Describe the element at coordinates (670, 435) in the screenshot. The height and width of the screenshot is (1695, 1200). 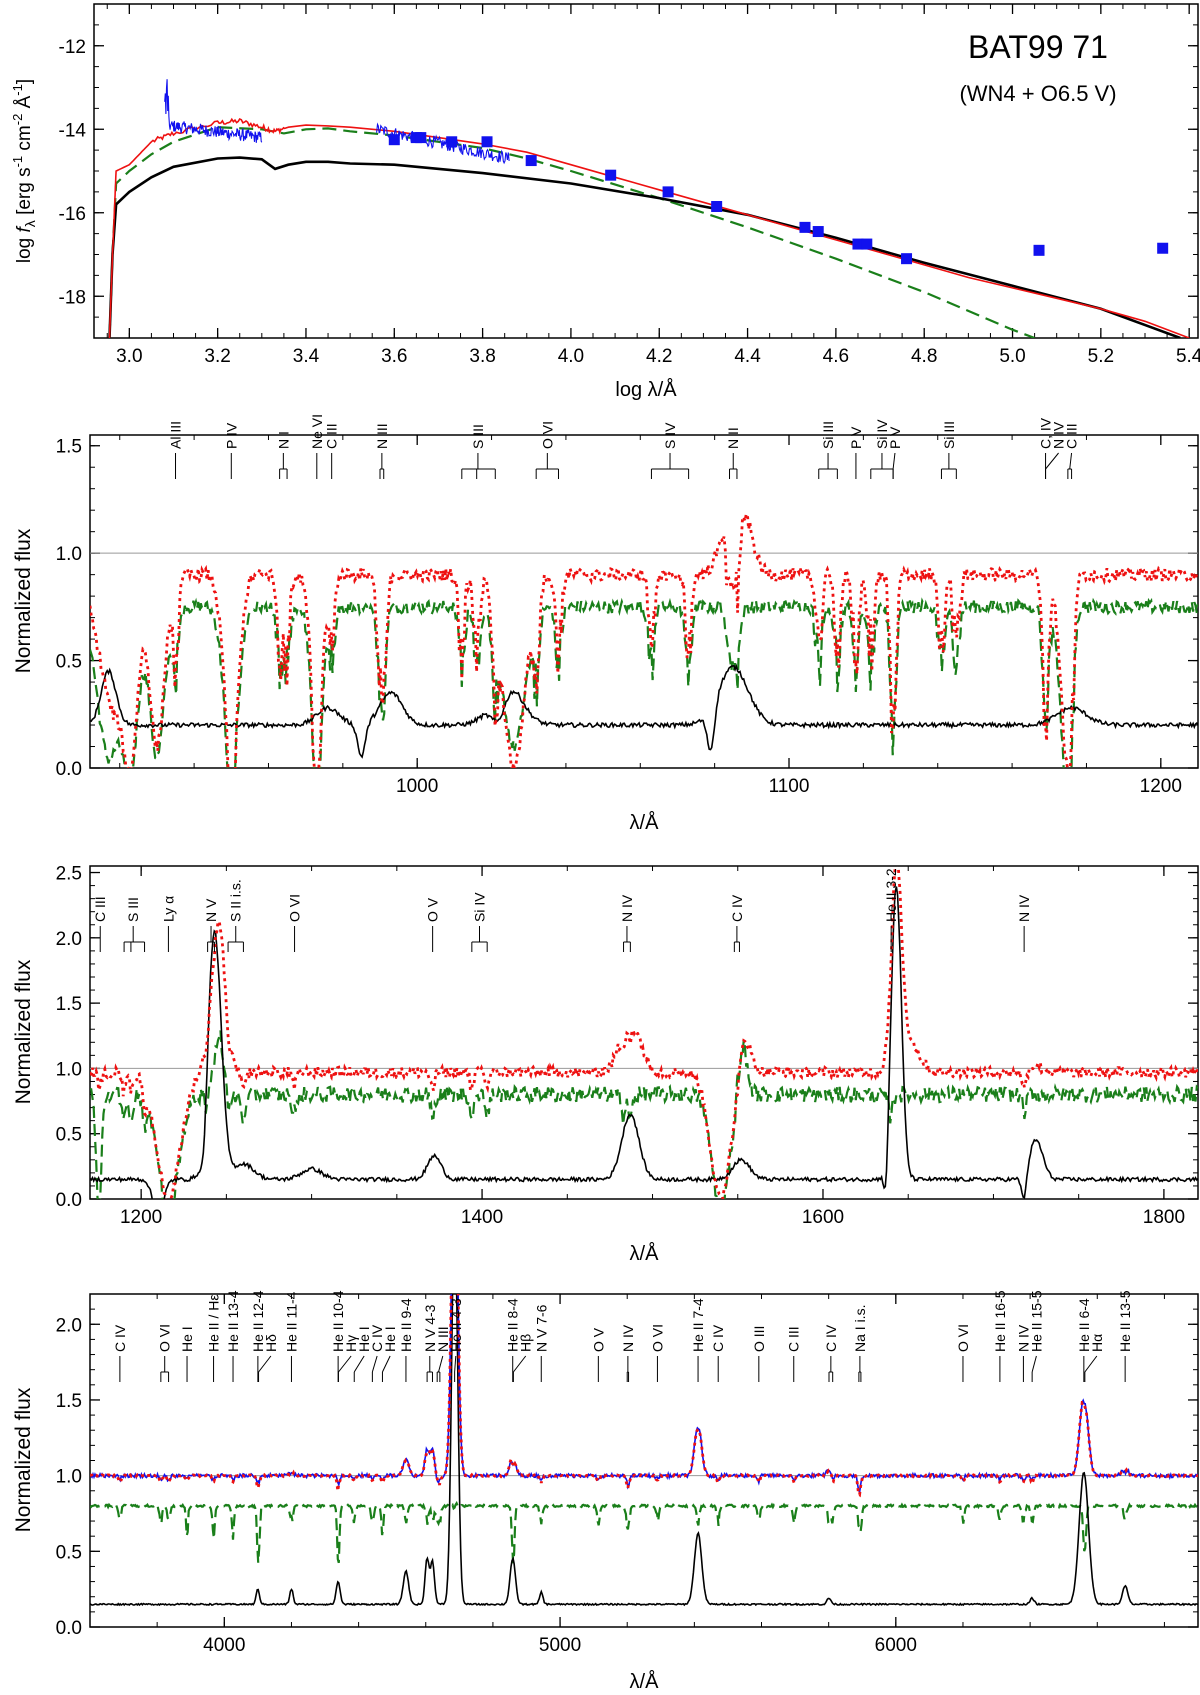
I see `line-id-label: S IV` at that location.